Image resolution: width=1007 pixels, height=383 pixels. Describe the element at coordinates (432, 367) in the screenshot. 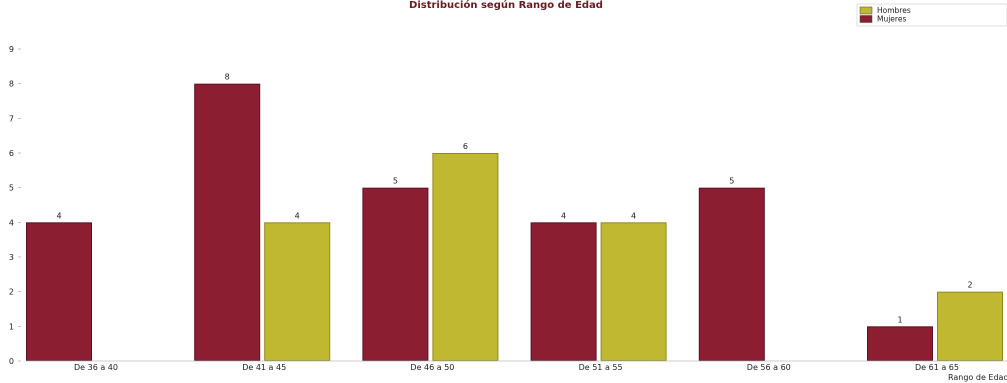

I see `x-tick-label: De 46 a 50` at that location.